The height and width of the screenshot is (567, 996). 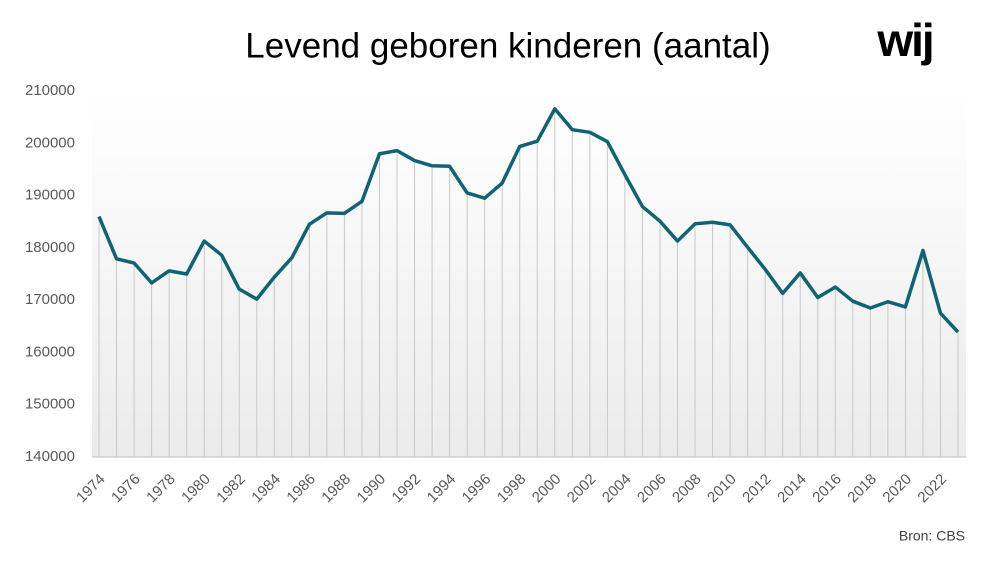 I want to click on x-tick-label: 1994, so click(x=442, y=489).